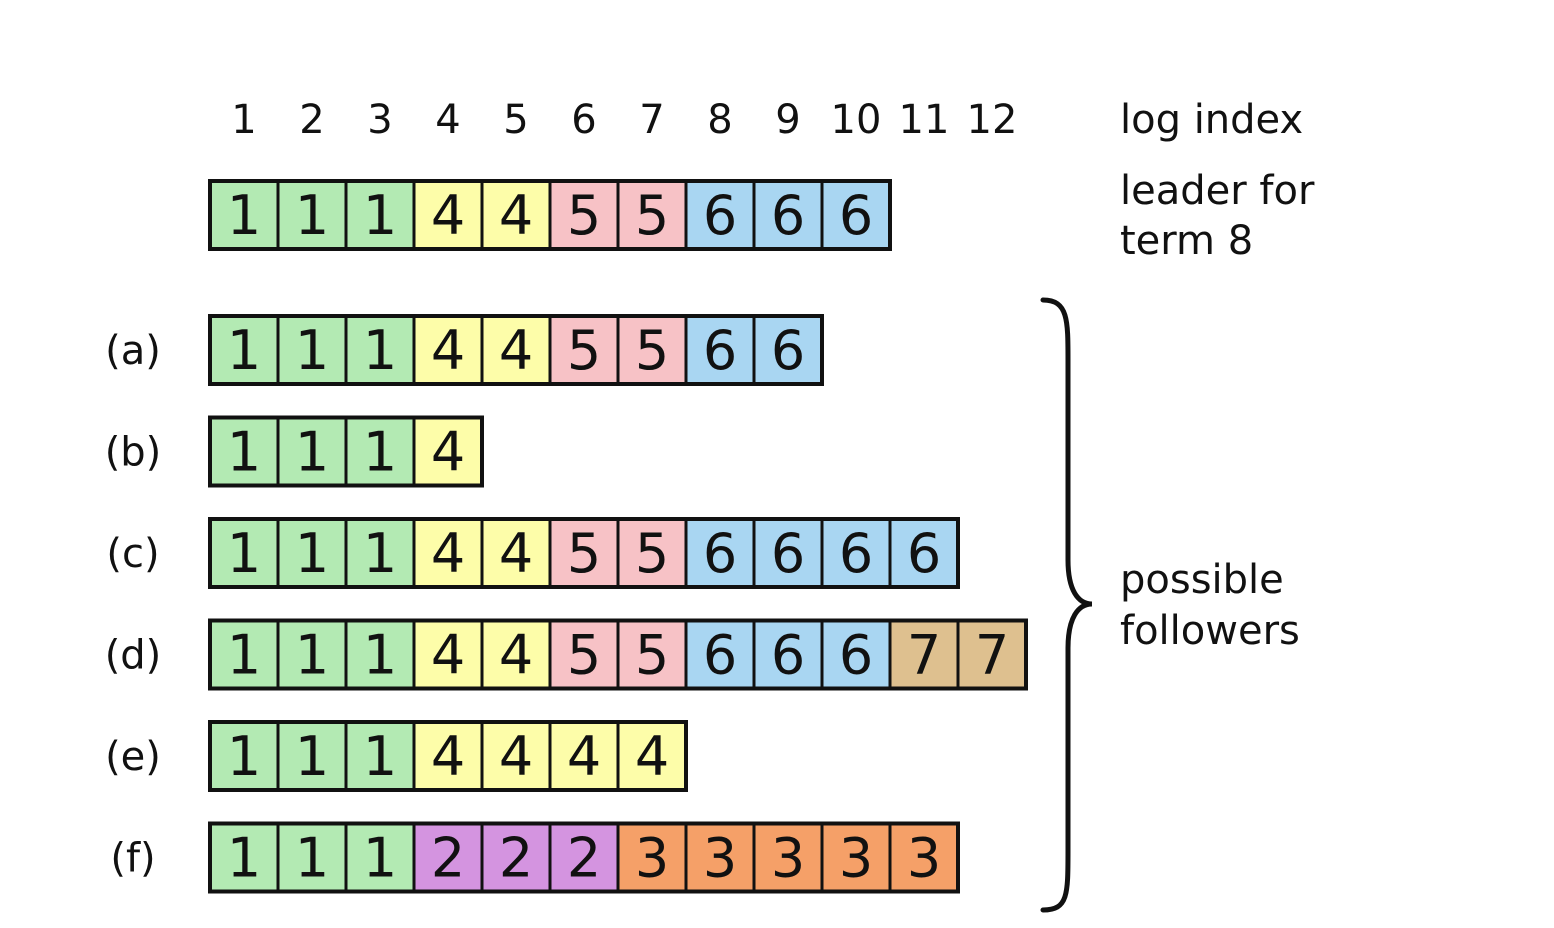 This screenshot has width=1554, height=928. What do you see at coordinates (1210, 631) in the screenshot?
I see `followers-label-line2: followers` at bounding box center [1210, 631].